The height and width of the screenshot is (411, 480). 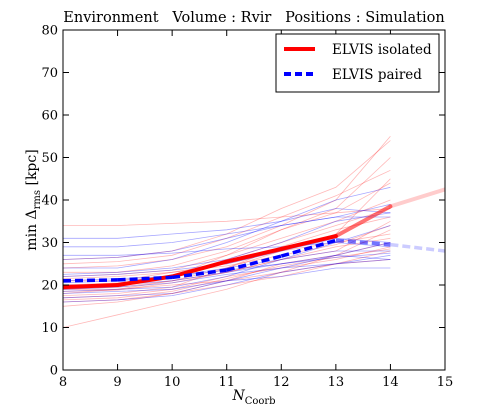 What do you see at coordinates (49, 286) in the screenshot?
I see `y-tick-label-20: 20` at bounding box center [49, 286].